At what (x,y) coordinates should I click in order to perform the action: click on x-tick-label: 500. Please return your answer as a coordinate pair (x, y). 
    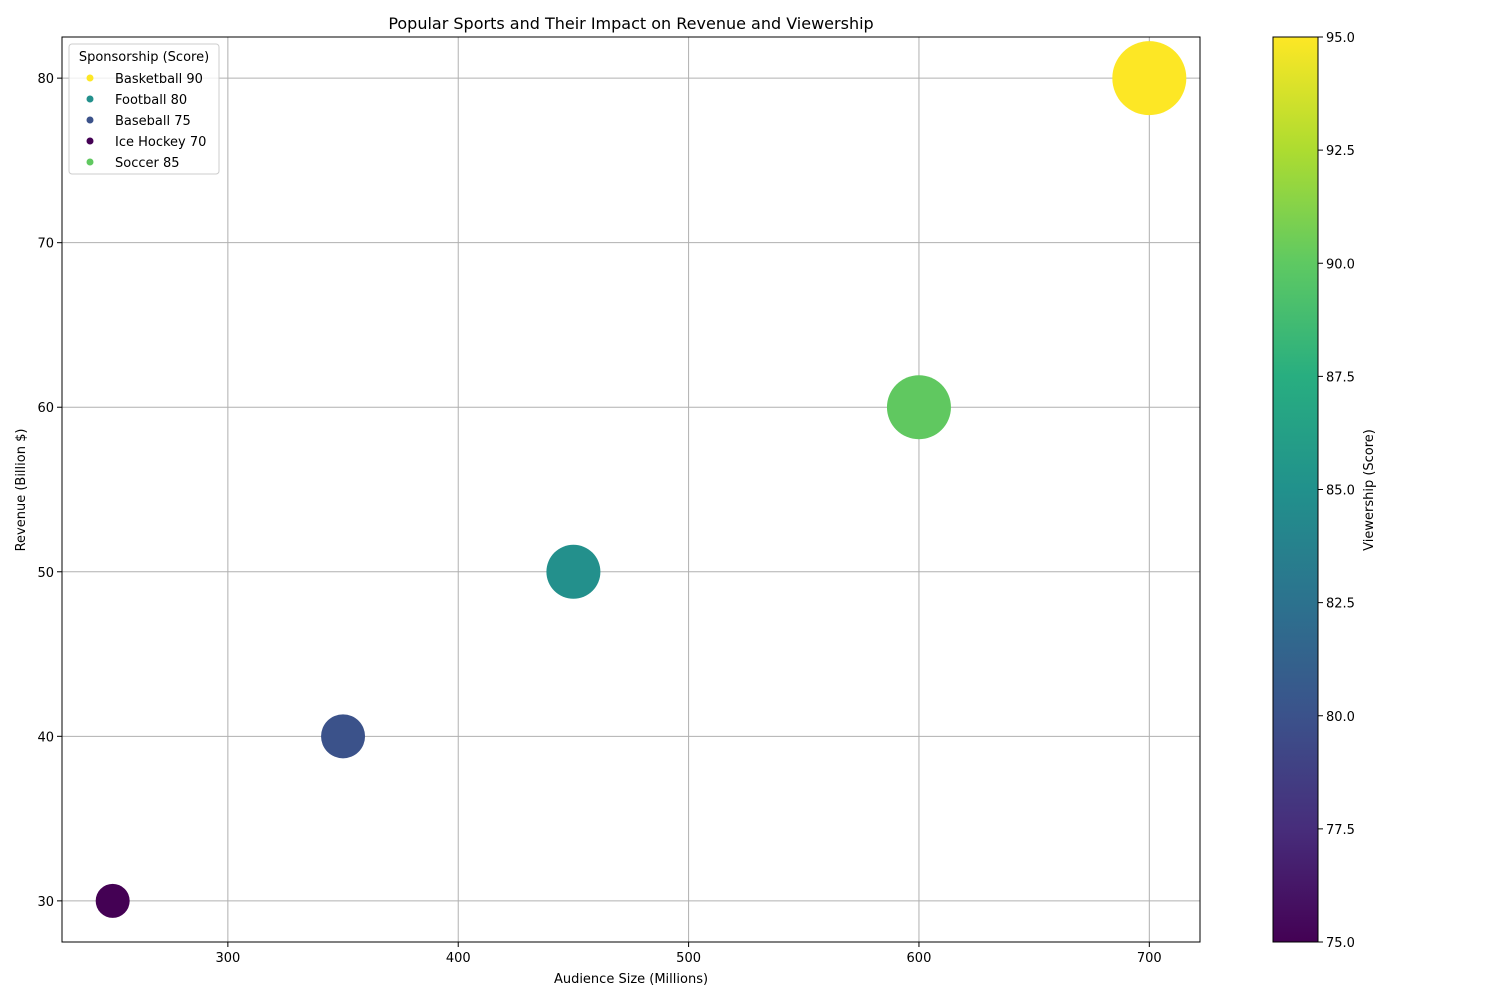
    Looking at the image, I should click on (688, 958).